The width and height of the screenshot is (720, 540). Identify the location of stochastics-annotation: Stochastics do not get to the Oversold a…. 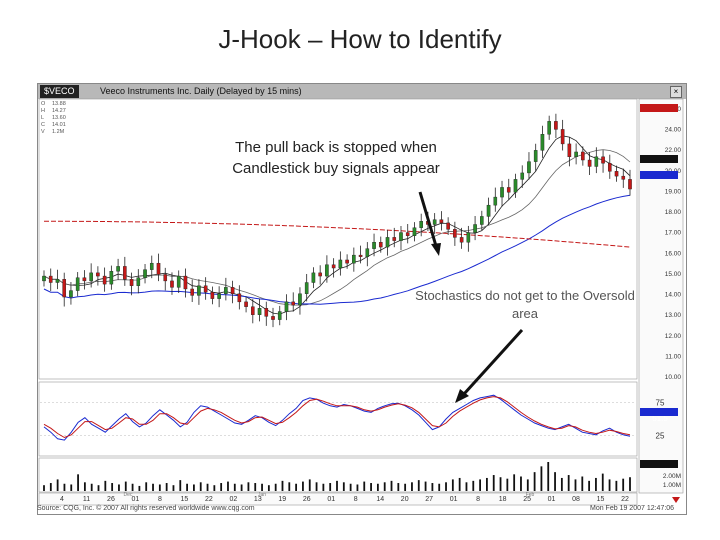
(525, 304).